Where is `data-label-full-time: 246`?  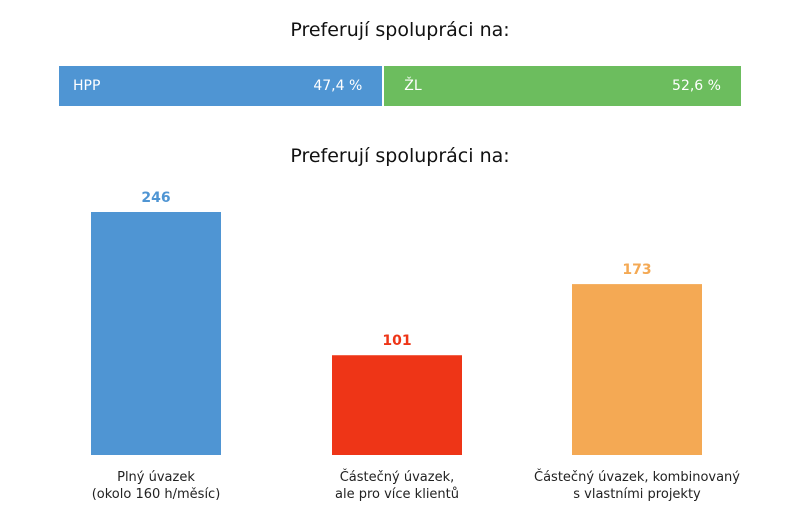 data-label-full-time: 246 is located at coordinates (155, 198).